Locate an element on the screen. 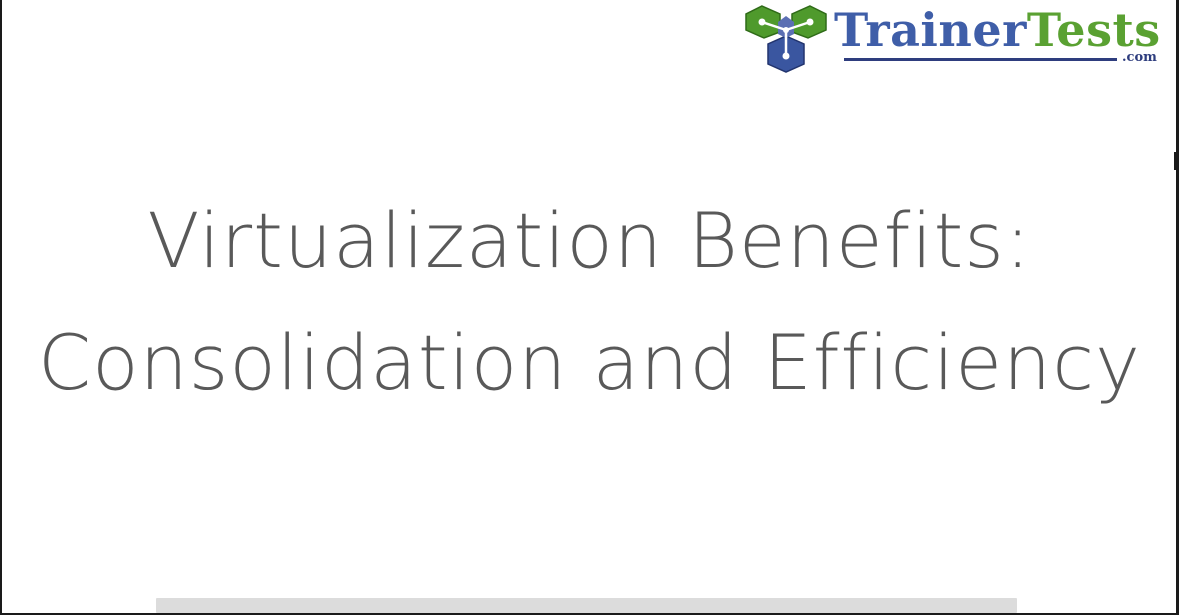 Image resolution: width=1179 pixels, height=615 pixels. slide-title-line-2: Consolidation and Efficiency is located at coordinates (589, 362).